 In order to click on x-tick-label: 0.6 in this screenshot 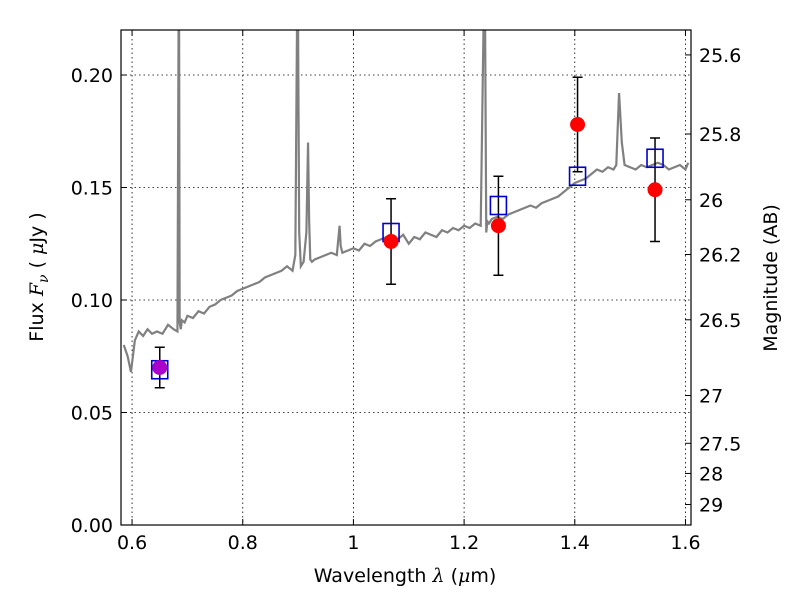, I will do `click(132, 543)`.